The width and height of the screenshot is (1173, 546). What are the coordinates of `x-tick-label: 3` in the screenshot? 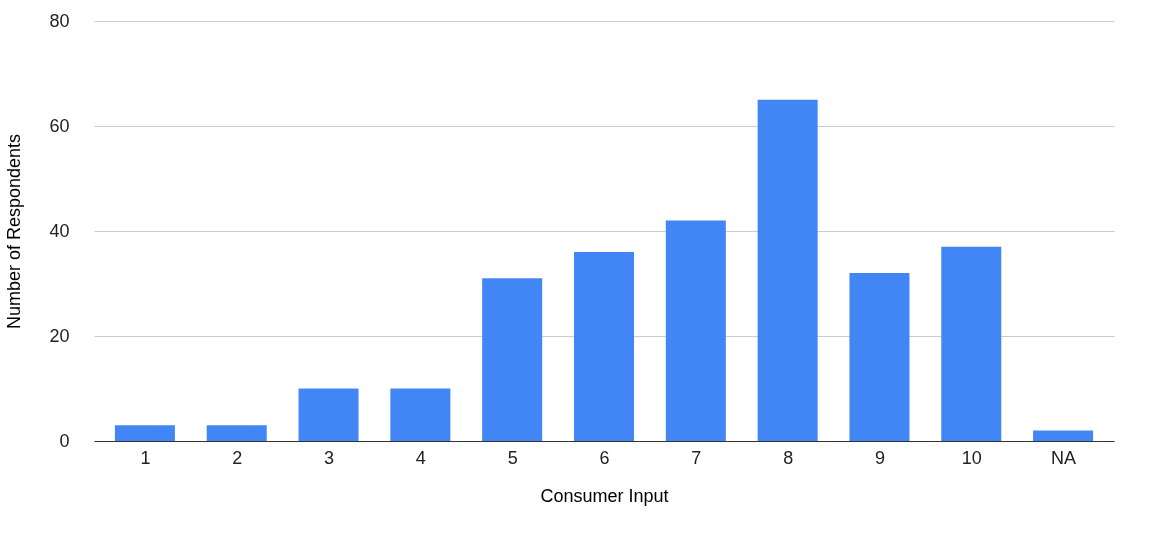 It's located at (329, 457).